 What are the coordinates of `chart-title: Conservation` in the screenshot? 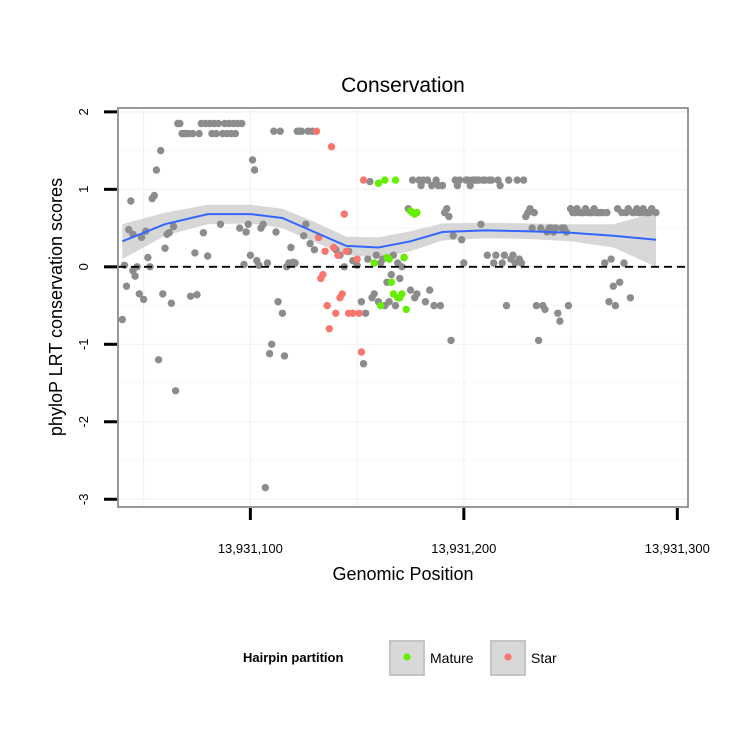 It's located at (403, 85).